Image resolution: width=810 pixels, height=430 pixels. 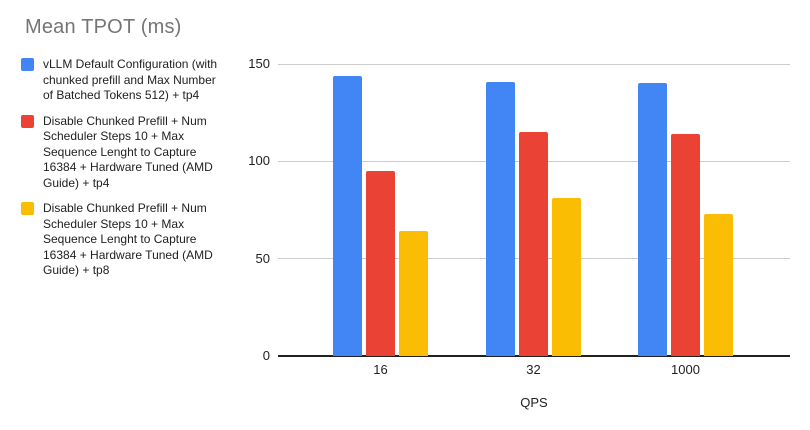 What do you see at coordinates (534, 402) in the screenshot?
I see `x-axis-title: QPS` at bounding box center [534, 402].